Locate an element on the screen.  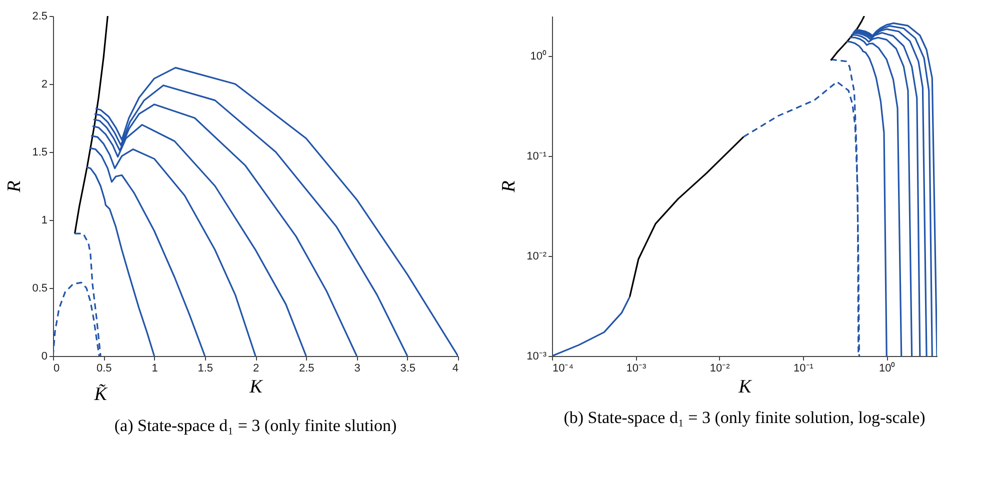
y-tick-label: 10⁰ is located at coordinates (538, 55).